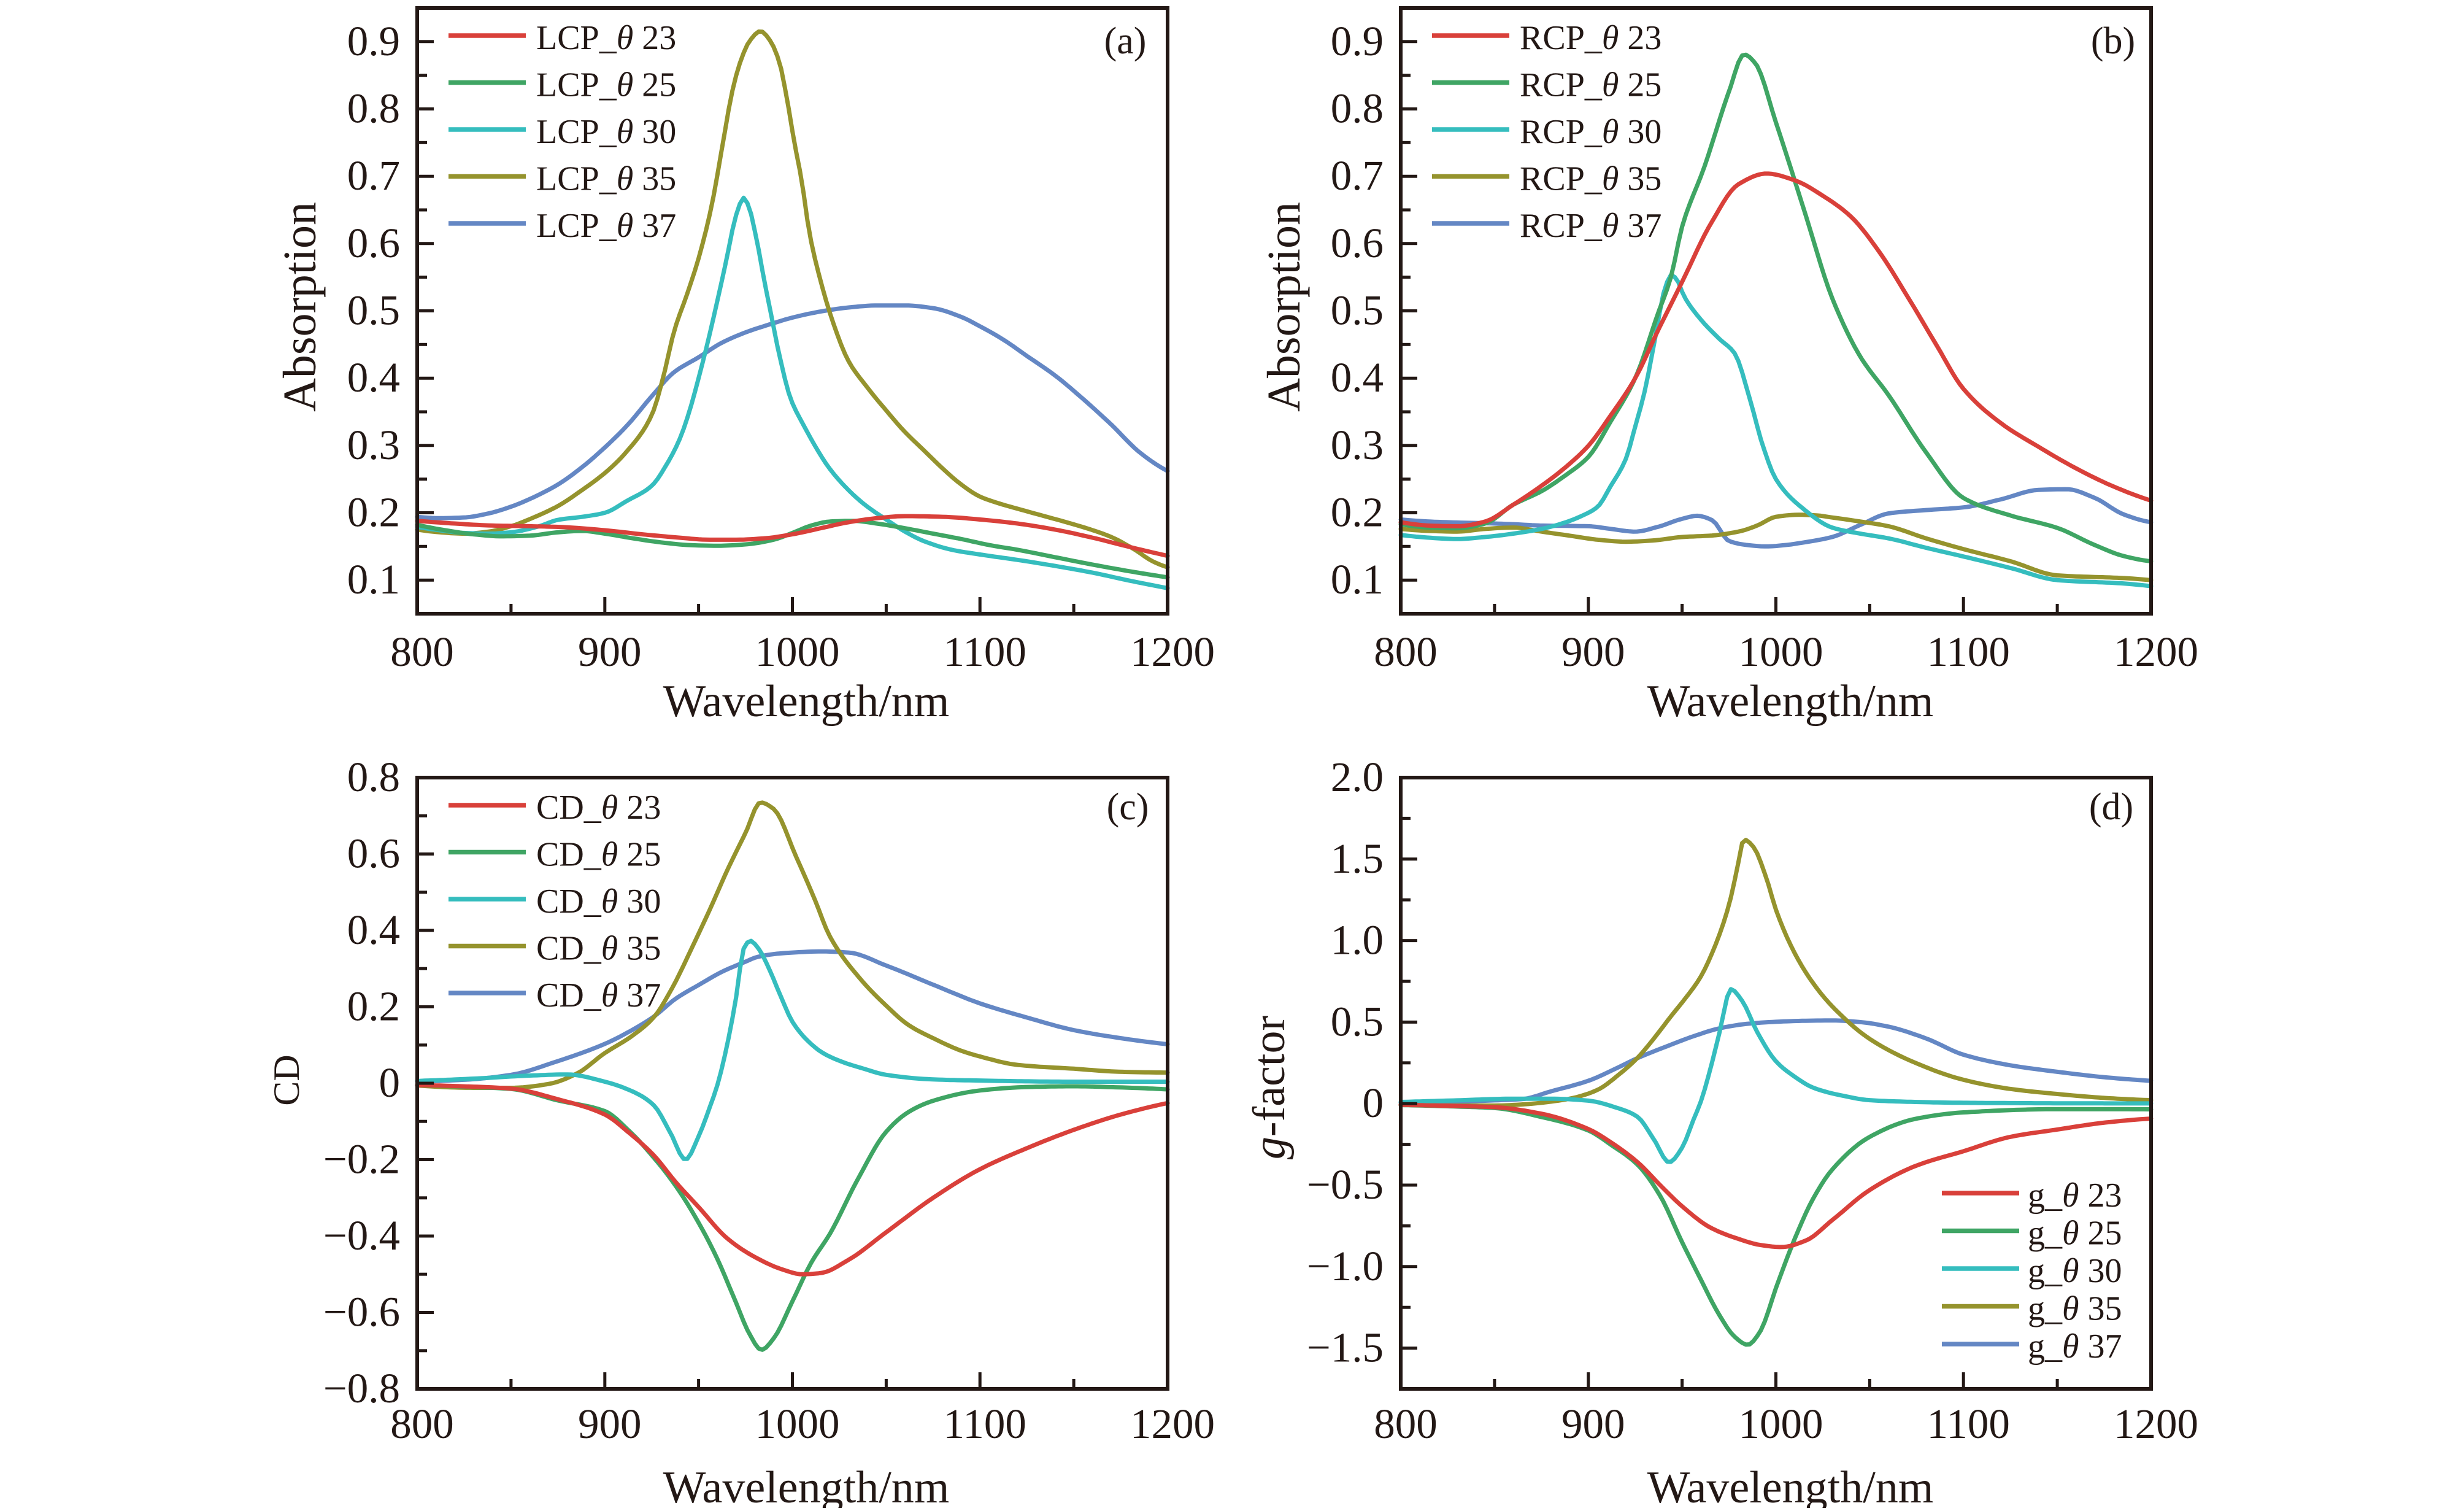  I want to click on svg-text: CD_θ 37, so click(598, 995).